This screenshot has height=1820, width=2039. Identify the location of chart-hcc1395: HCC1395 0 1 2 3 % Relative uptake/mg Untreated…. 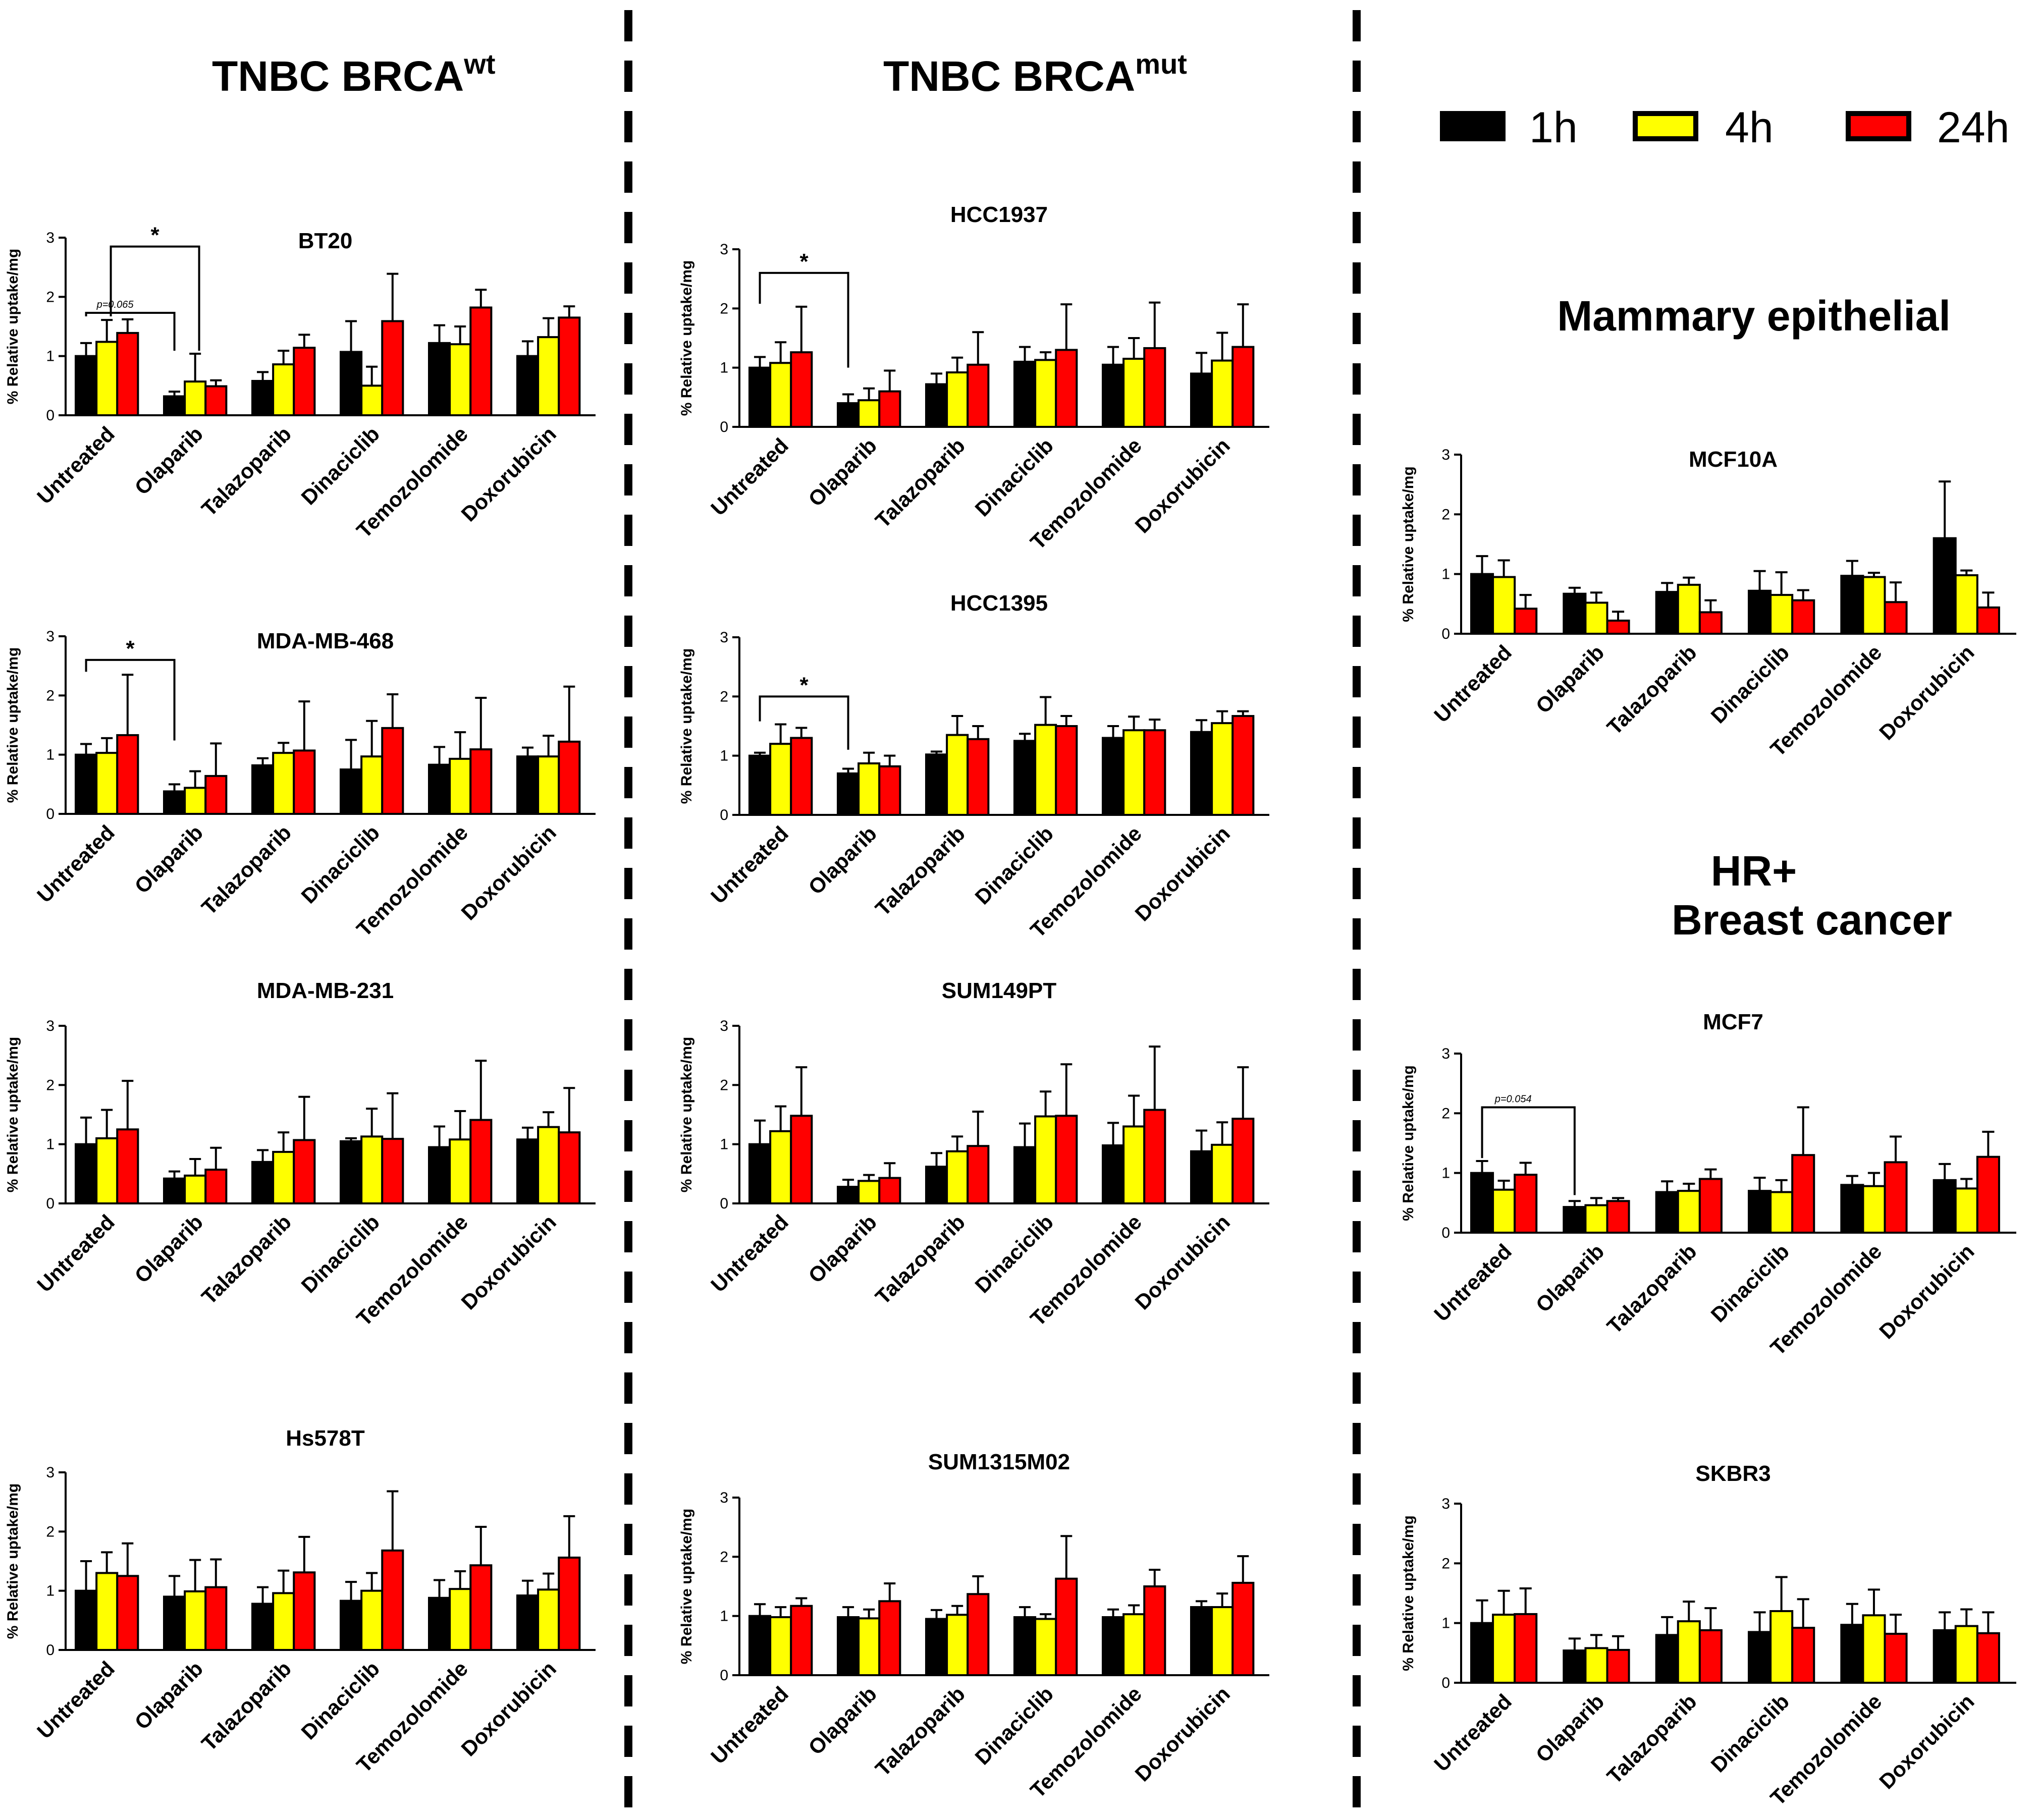
(973, 767).